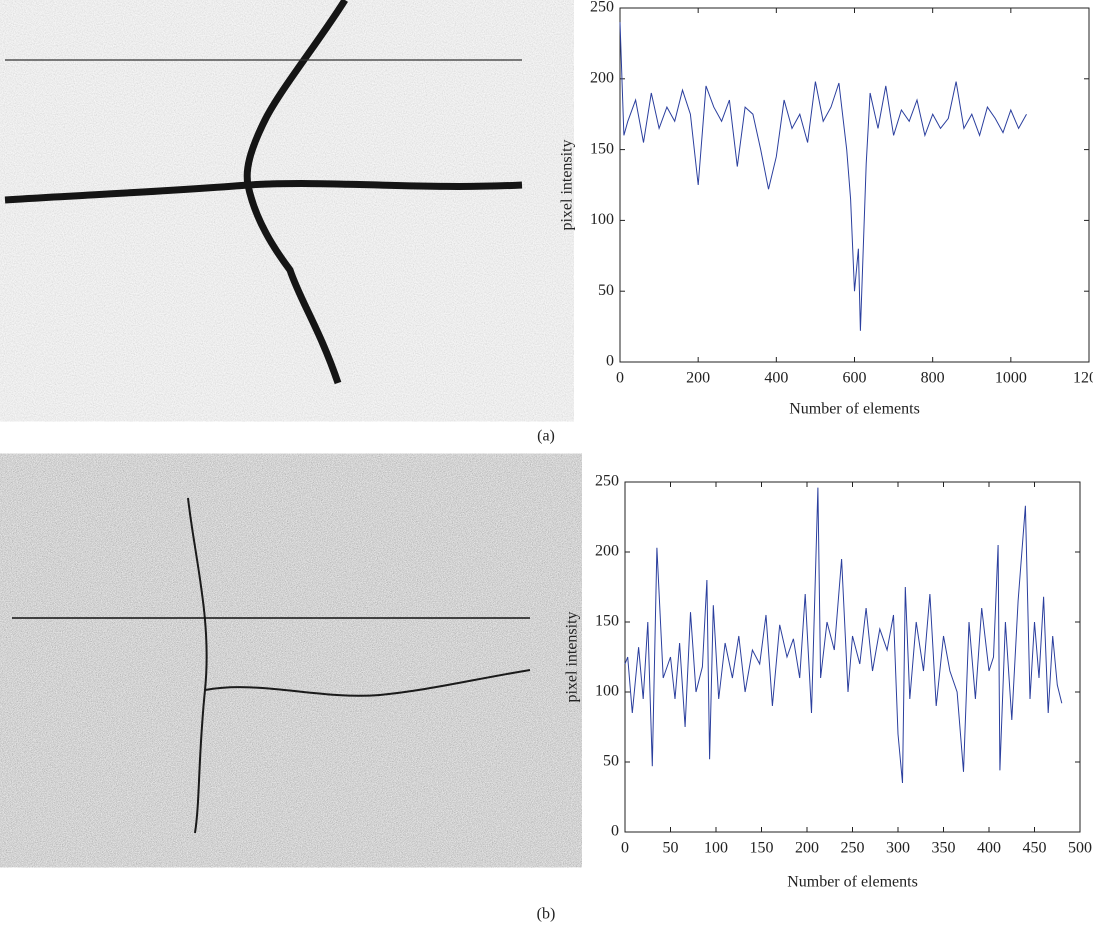 This screenshot has width=1093, height=937. What do you see at coordinates (855, 378) in the screenshot?
I see `x-tick-label: 600` at bounding box center [855, 378].